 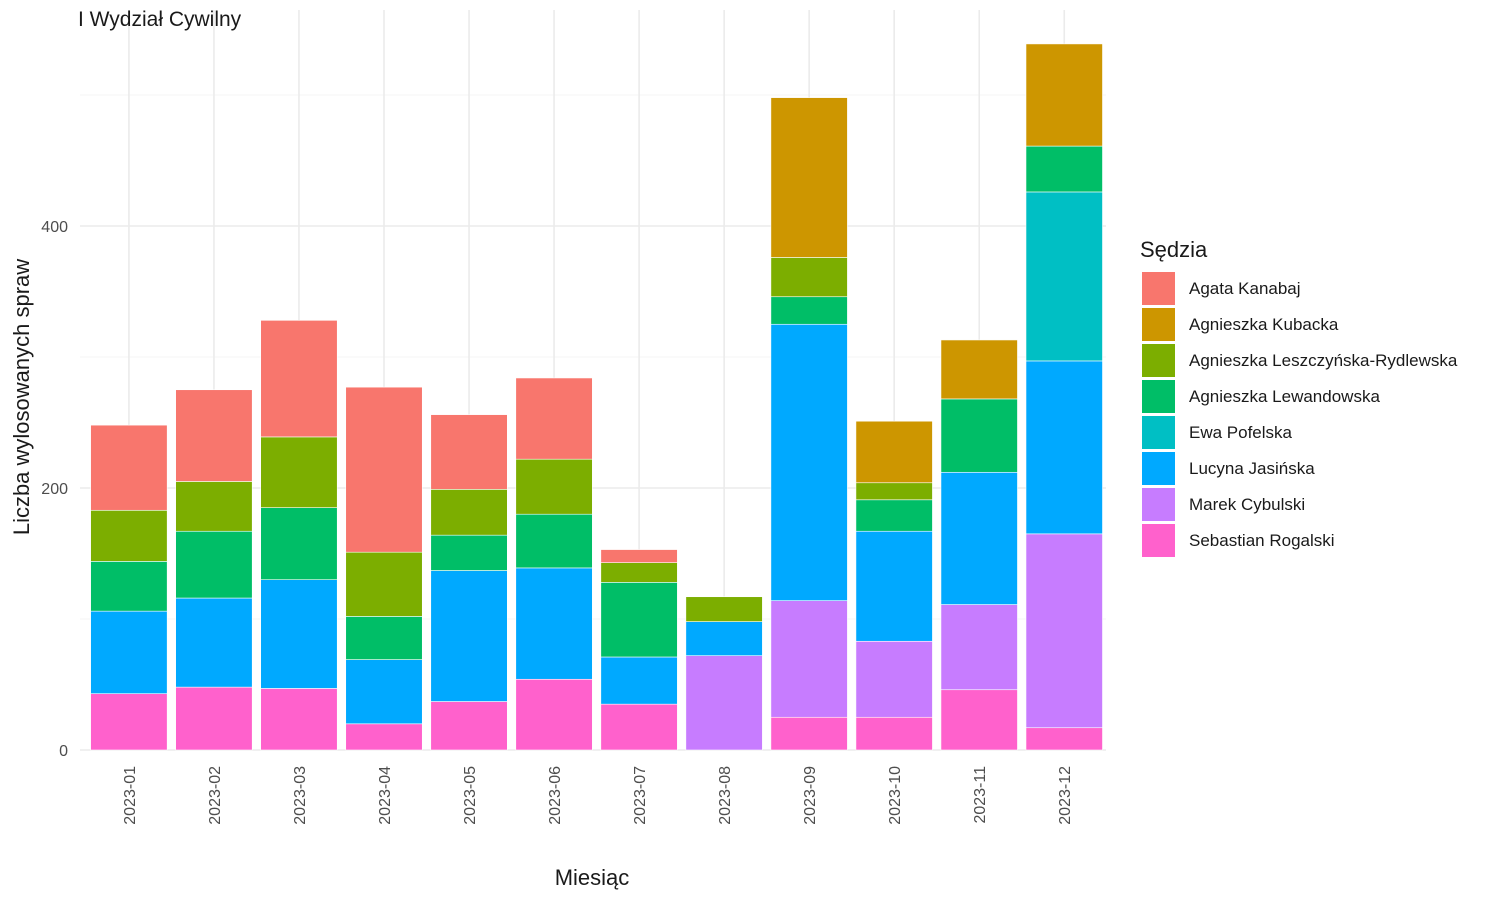 I want to click on chart-title: I Wydział Cywilny, so click(x=160, y=19).